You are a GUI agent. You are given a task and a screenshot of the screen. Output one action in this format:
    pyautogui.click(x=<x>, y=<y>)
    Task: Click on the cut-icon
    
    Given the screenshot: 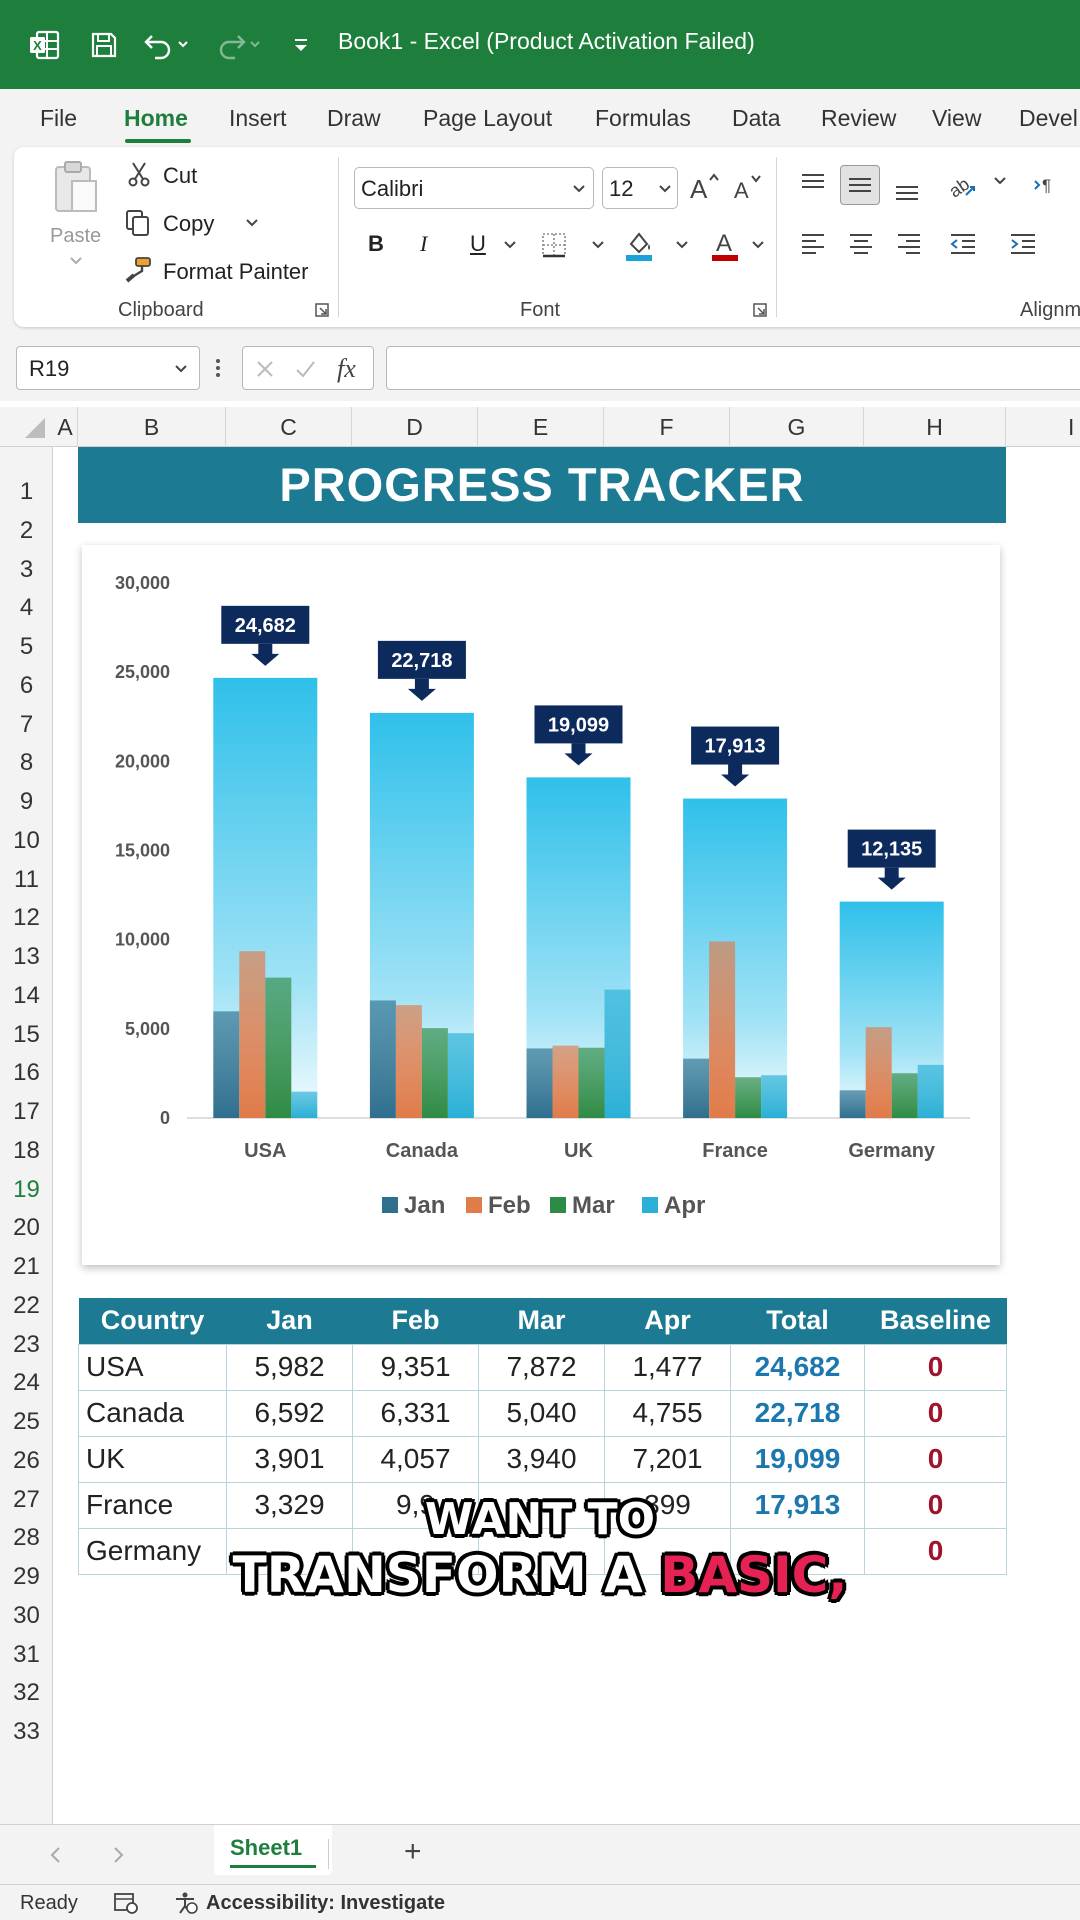 What is the action you would take?
    pyautogui.click(x=139, y=174)
    